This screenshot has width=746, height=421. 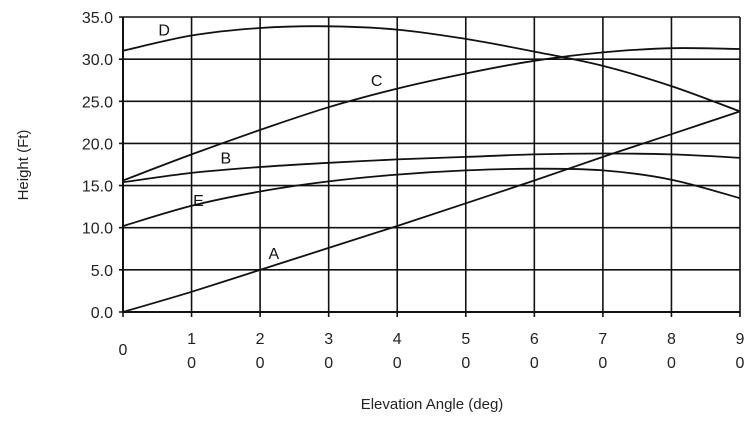 I want to click on y-tick-label: 0.0, so click(x=102, y=313).